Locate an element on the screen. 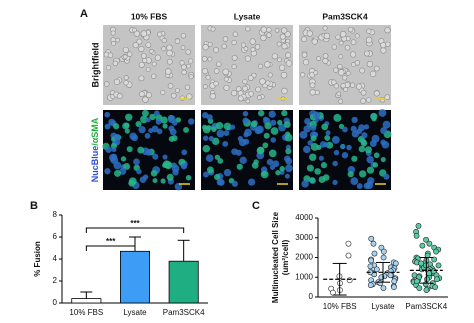 Image resolution: width=474 pixels, height=323 pixels. x-tick-label: 10% FBS is located at coordinates (340, 306).